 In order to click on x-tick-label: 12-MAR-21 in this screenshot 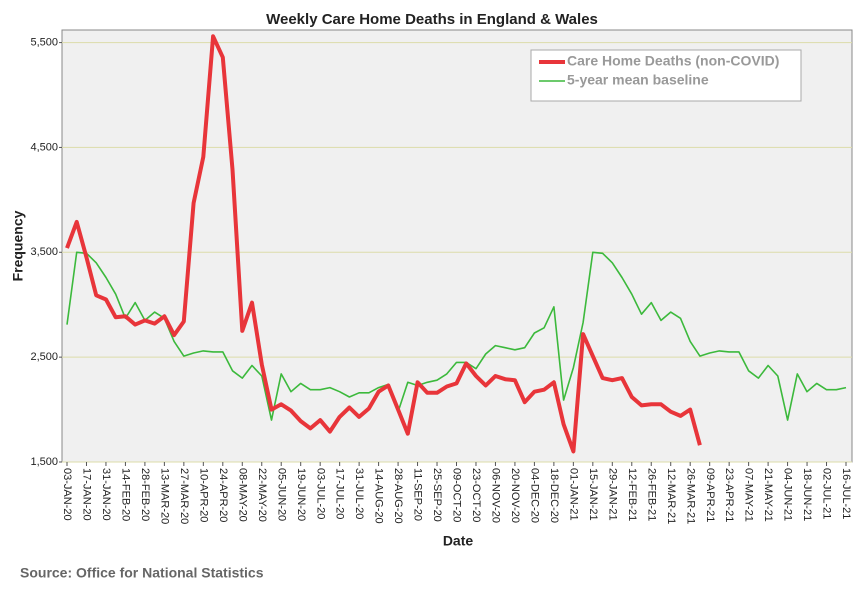, I will do `click(671, 496)`.